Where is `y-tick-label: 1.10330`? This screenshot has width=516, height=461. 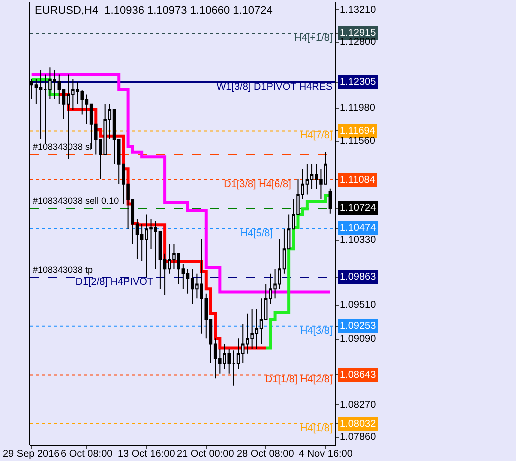 y-tick-label: 1.10330 is located at coordinates (358, 240).